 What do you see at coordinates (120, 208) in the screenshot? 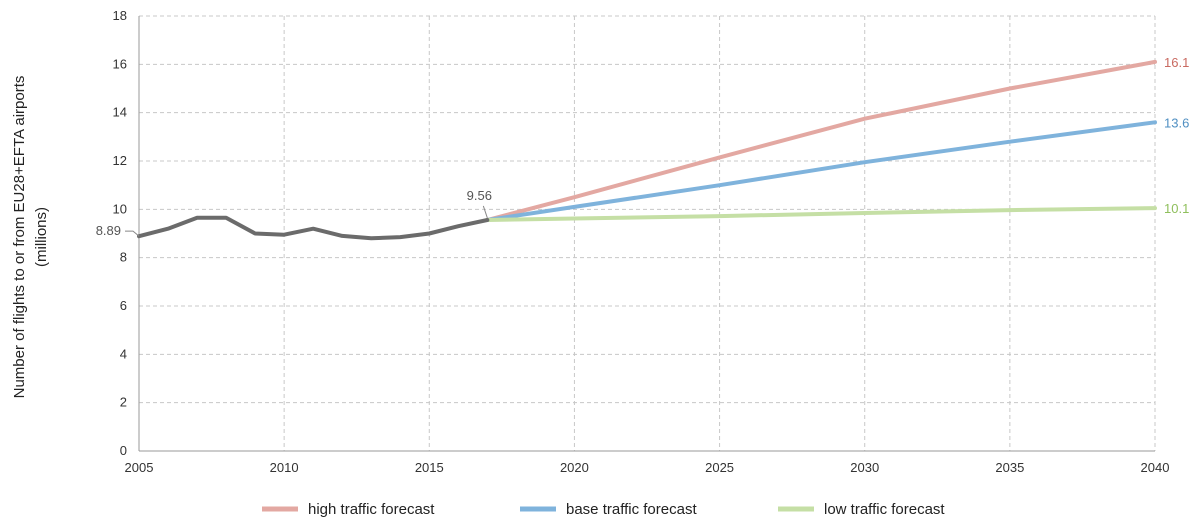
I see `y-tick-label-10: 10` at bounding box center [120, 208].